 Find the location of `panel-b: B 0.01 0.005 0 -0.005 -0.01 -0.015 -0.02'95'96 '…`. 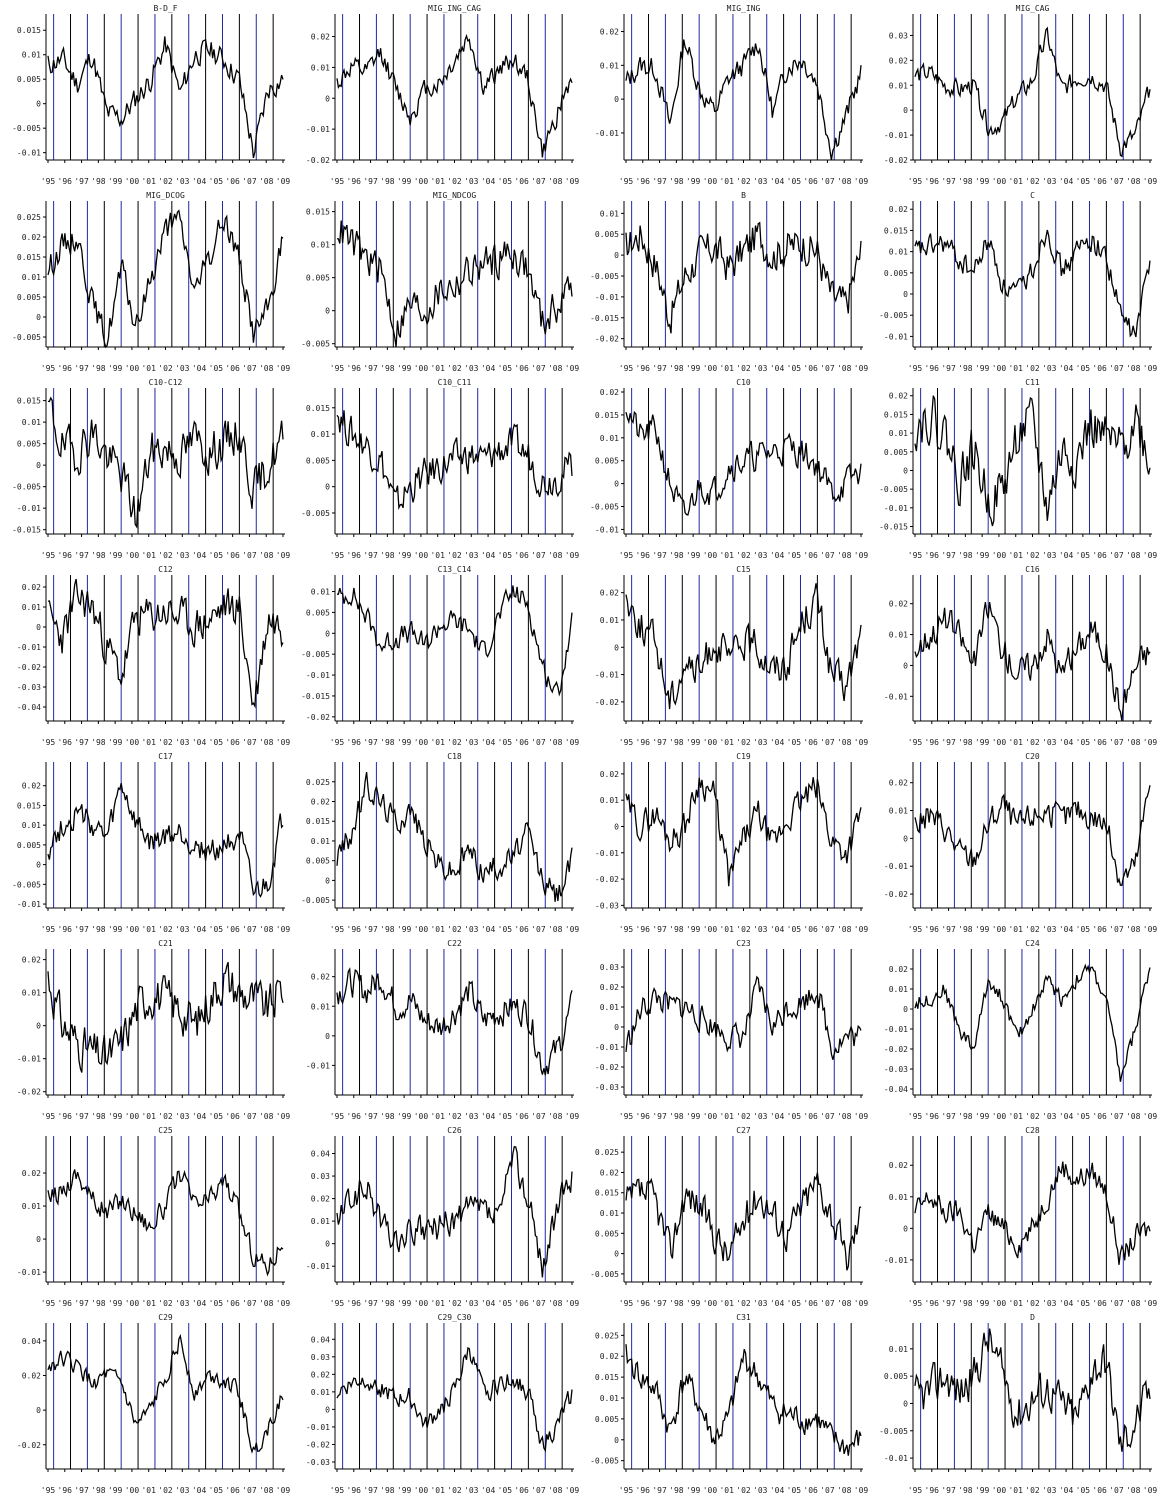

panel-b: B 0.01 0.005 0 -0.005 -0.01 -0.015 -0.02'95'96 '… is located at coordinates (723, 280).